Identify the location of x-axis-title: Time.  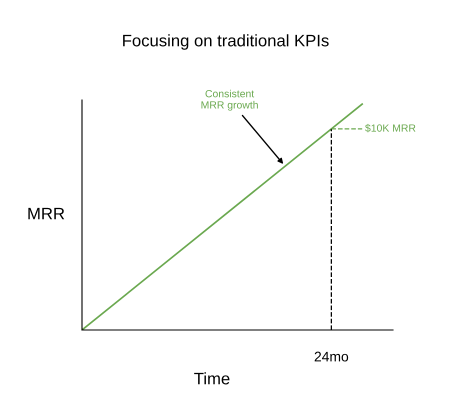
(212, 378).